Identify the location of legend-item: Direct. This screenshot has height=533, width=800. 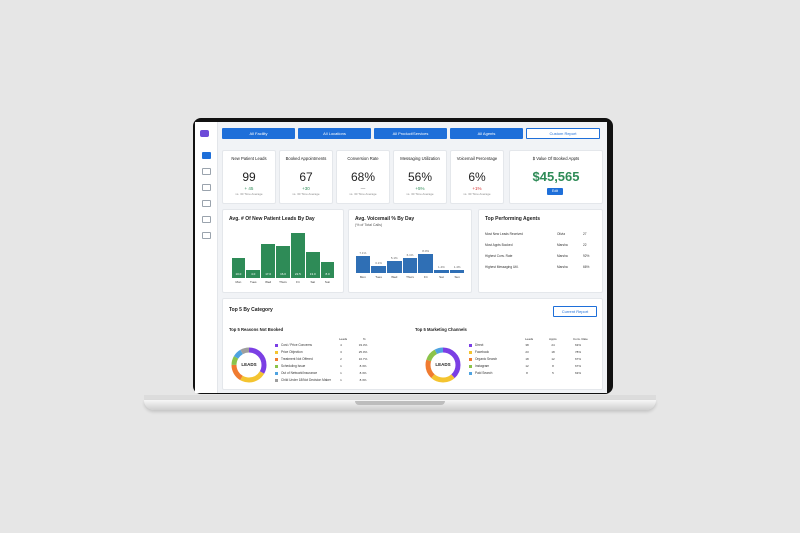
(494, 346).